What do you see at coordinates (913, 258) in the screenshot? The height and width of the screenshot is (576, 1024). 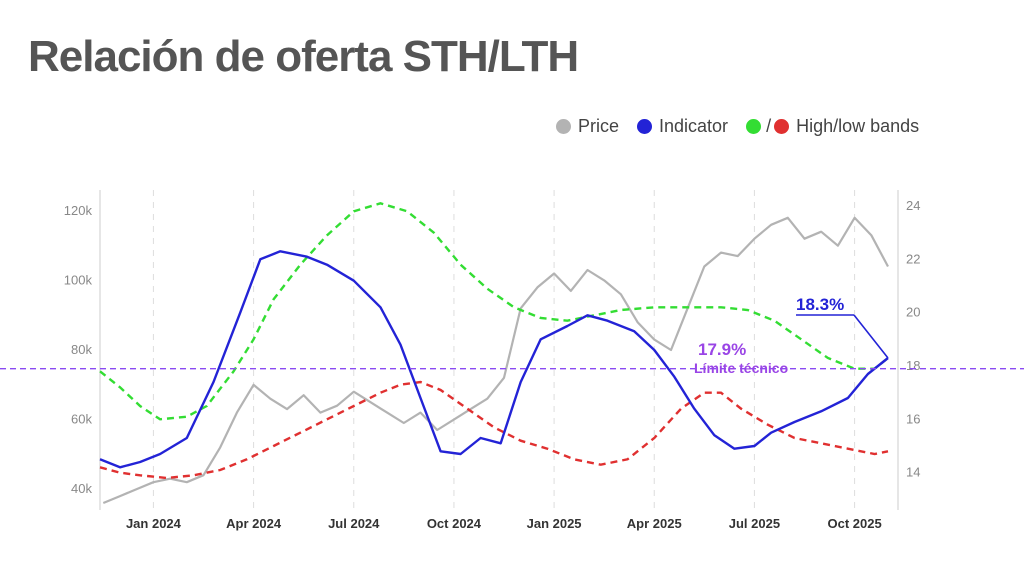 I see `y-right-tick-label: 22` at bounding box center [913, 258].